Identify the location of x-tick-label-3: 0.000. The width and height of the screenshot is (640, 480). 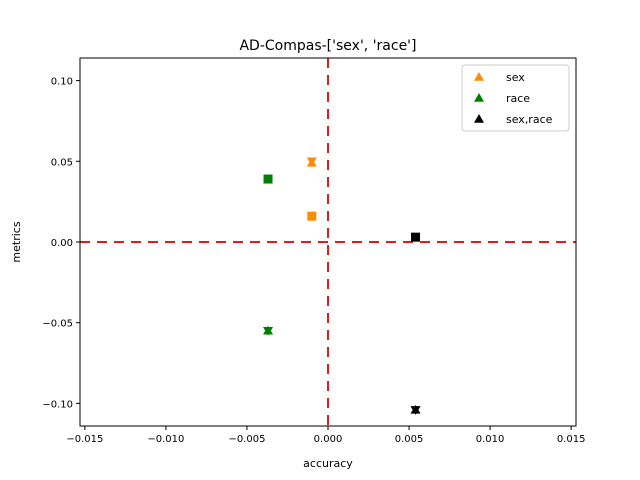
(328, 439).